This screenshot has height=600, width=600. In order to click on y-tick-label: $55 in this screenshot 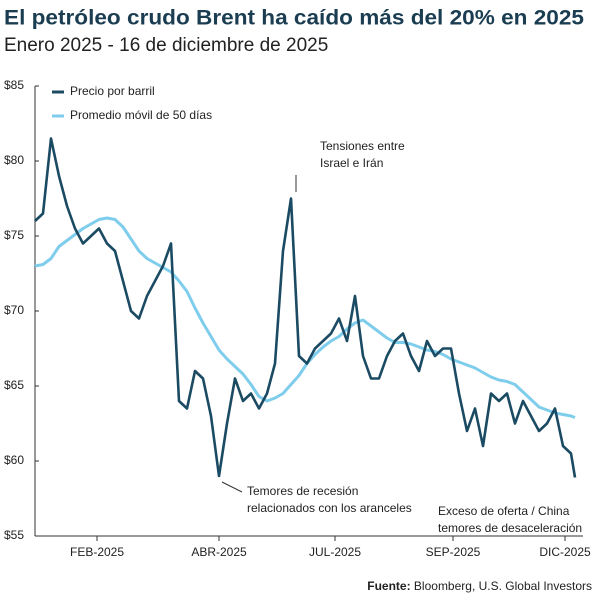, I will do `click(14, 535)`.